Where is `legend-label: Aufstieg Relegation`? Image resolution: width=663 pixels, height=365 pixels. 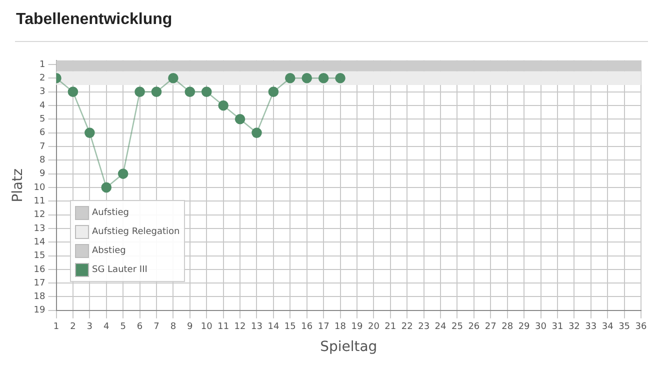 legend-label: Aufstieg Relegation is located at coordinates (136, 231).